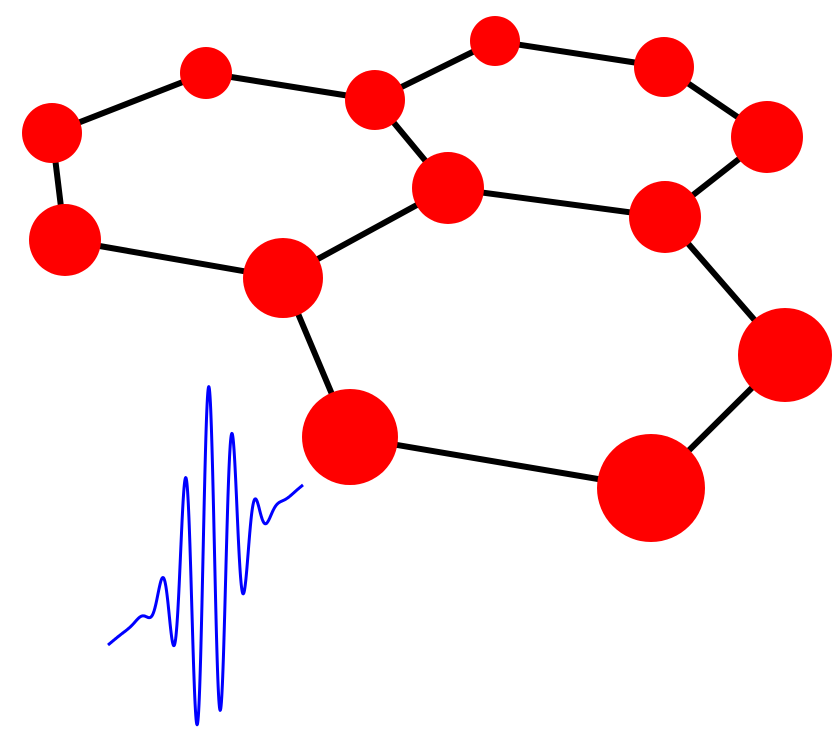 The height and width of the screenshot is (755, 840). Describe the element at coordinates (283, 278) in the screenshot. I see `atom-a5` at that location.